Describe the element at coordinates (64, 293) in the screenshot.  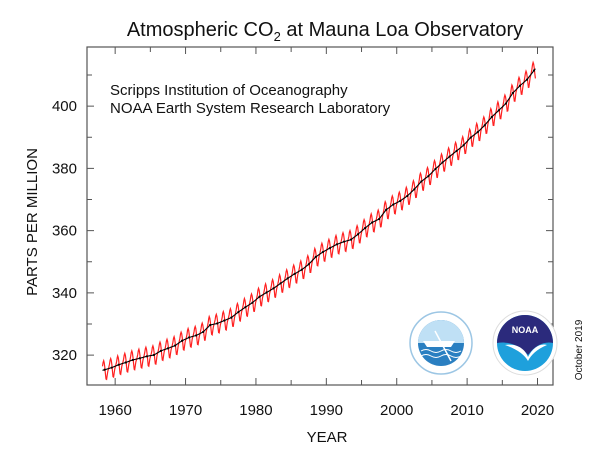
I see `y-tick-label: 340` at that location.